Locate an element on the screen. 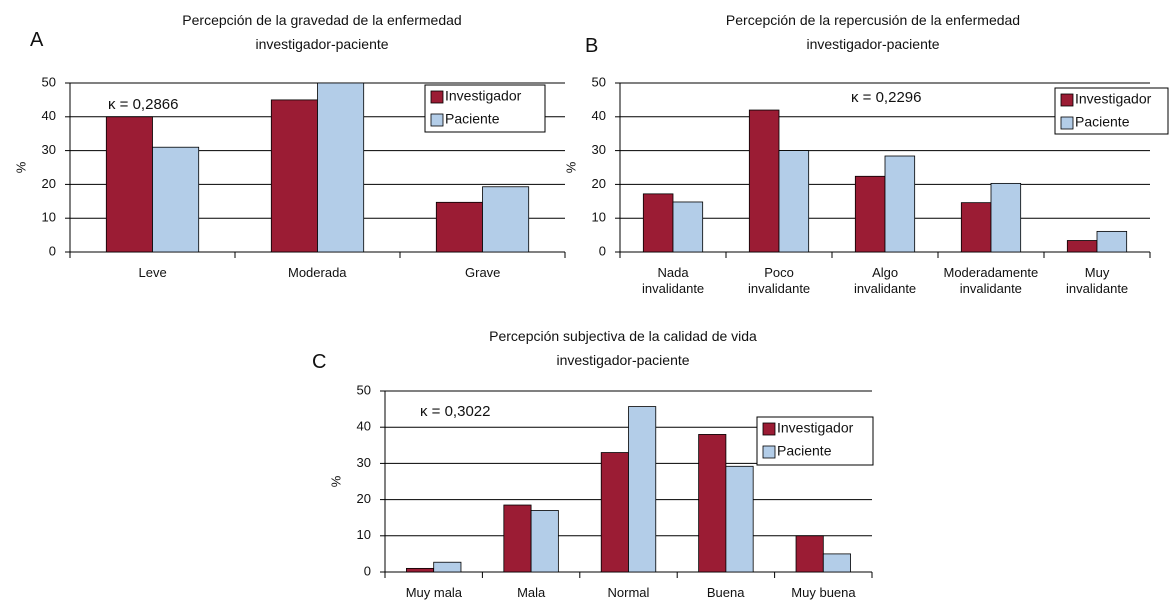 This screenshot has height=604, width=1174. x-tick-label: Buena is located at coordinates (725, 592).